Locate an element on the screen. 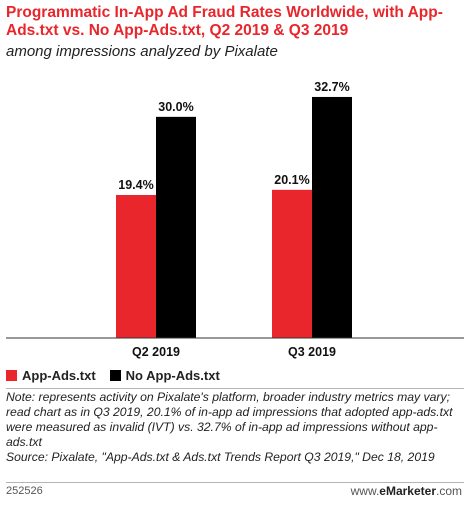 The height and width of the screenshot is (505, 470). divider-bottom is located at coordinates (235, 482).